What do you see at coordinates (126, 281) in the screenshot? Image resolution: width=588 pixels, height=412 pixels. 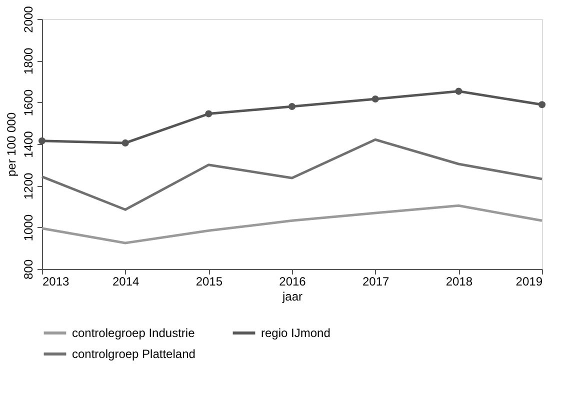 I see `x-tick-label: 2014` at bounding box center [126, 281].